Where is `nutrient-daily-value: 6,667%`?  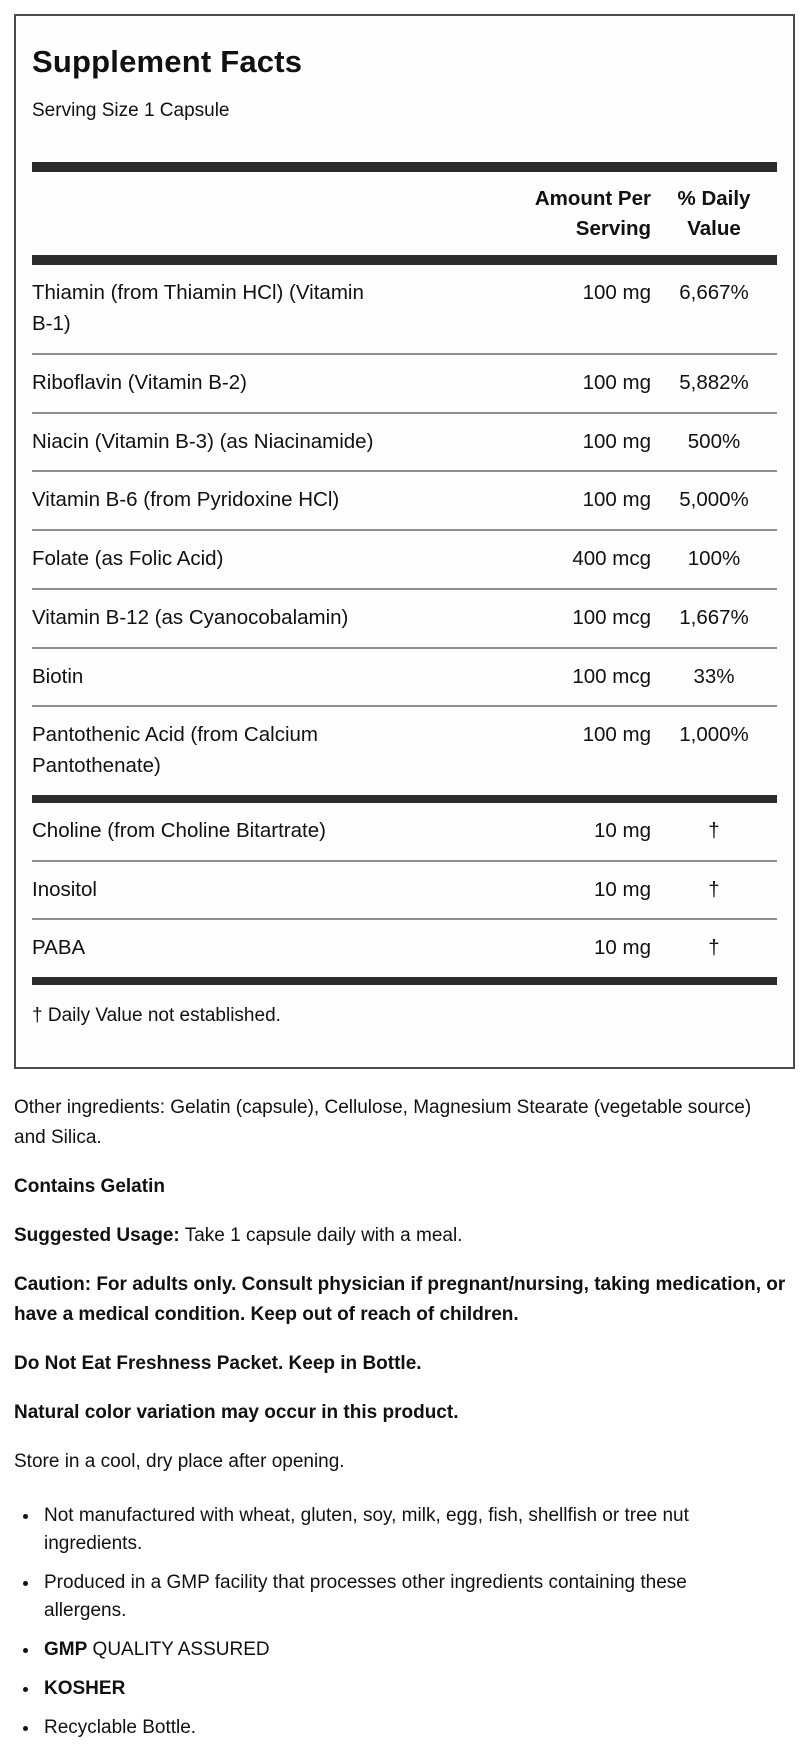
nutrient-daily-value: 6,667% is located at coordinates (714, 293).